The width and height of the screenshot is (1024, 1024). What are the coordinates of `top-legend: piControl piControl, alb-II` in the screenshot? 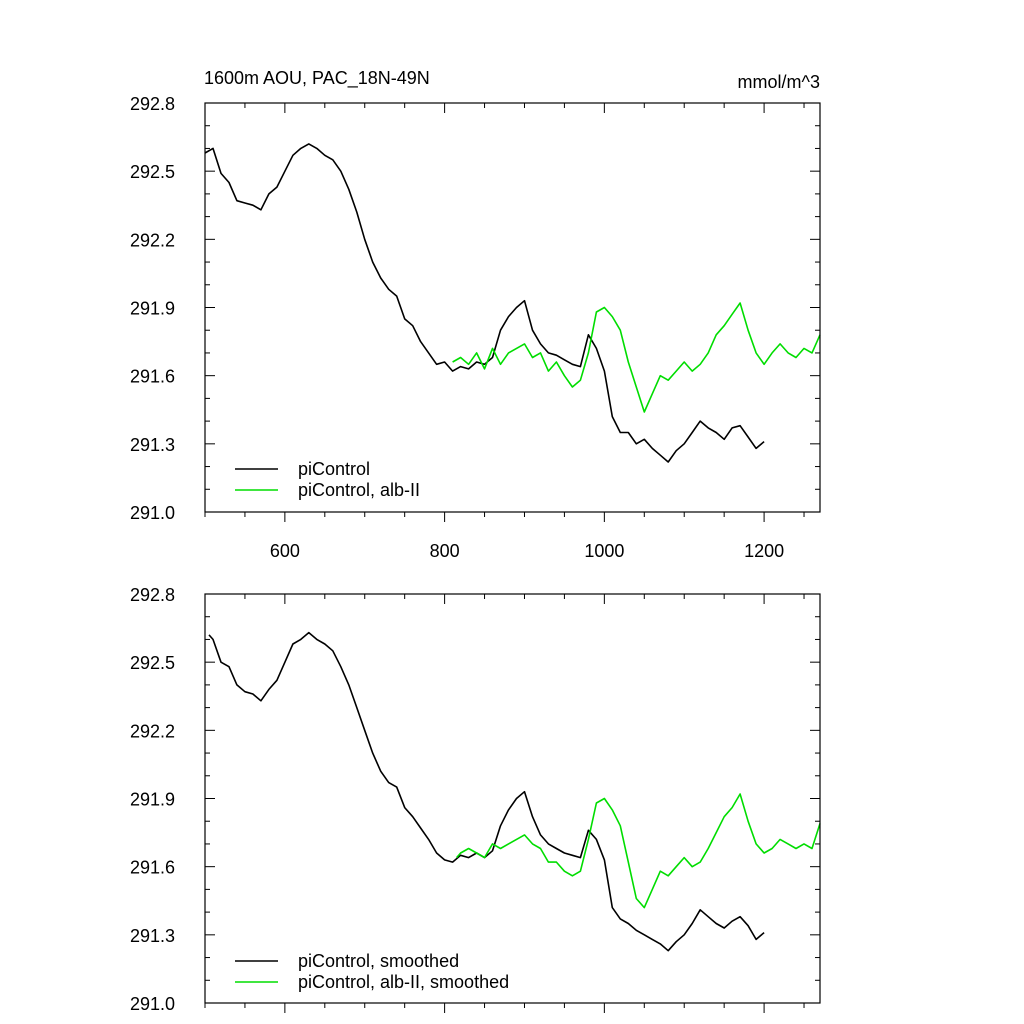 It's located at (327, 479).